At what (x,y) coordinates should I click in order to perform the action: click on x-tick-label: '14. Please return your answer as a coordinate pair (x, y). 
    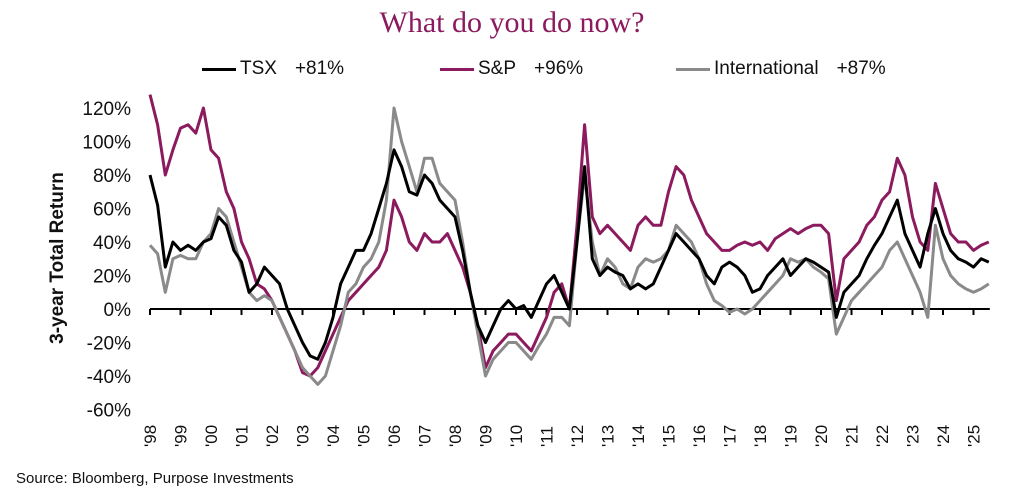
    Looking at the image, I should click on (638, 436).